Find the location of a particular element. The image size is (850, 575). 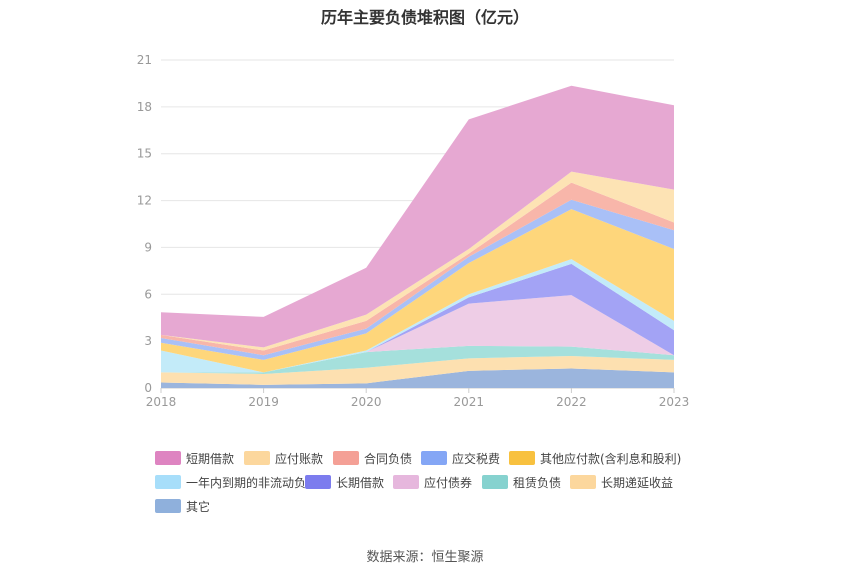

legend-item: 一年内到期的非流动负债 is located at coordinates (236, 482).